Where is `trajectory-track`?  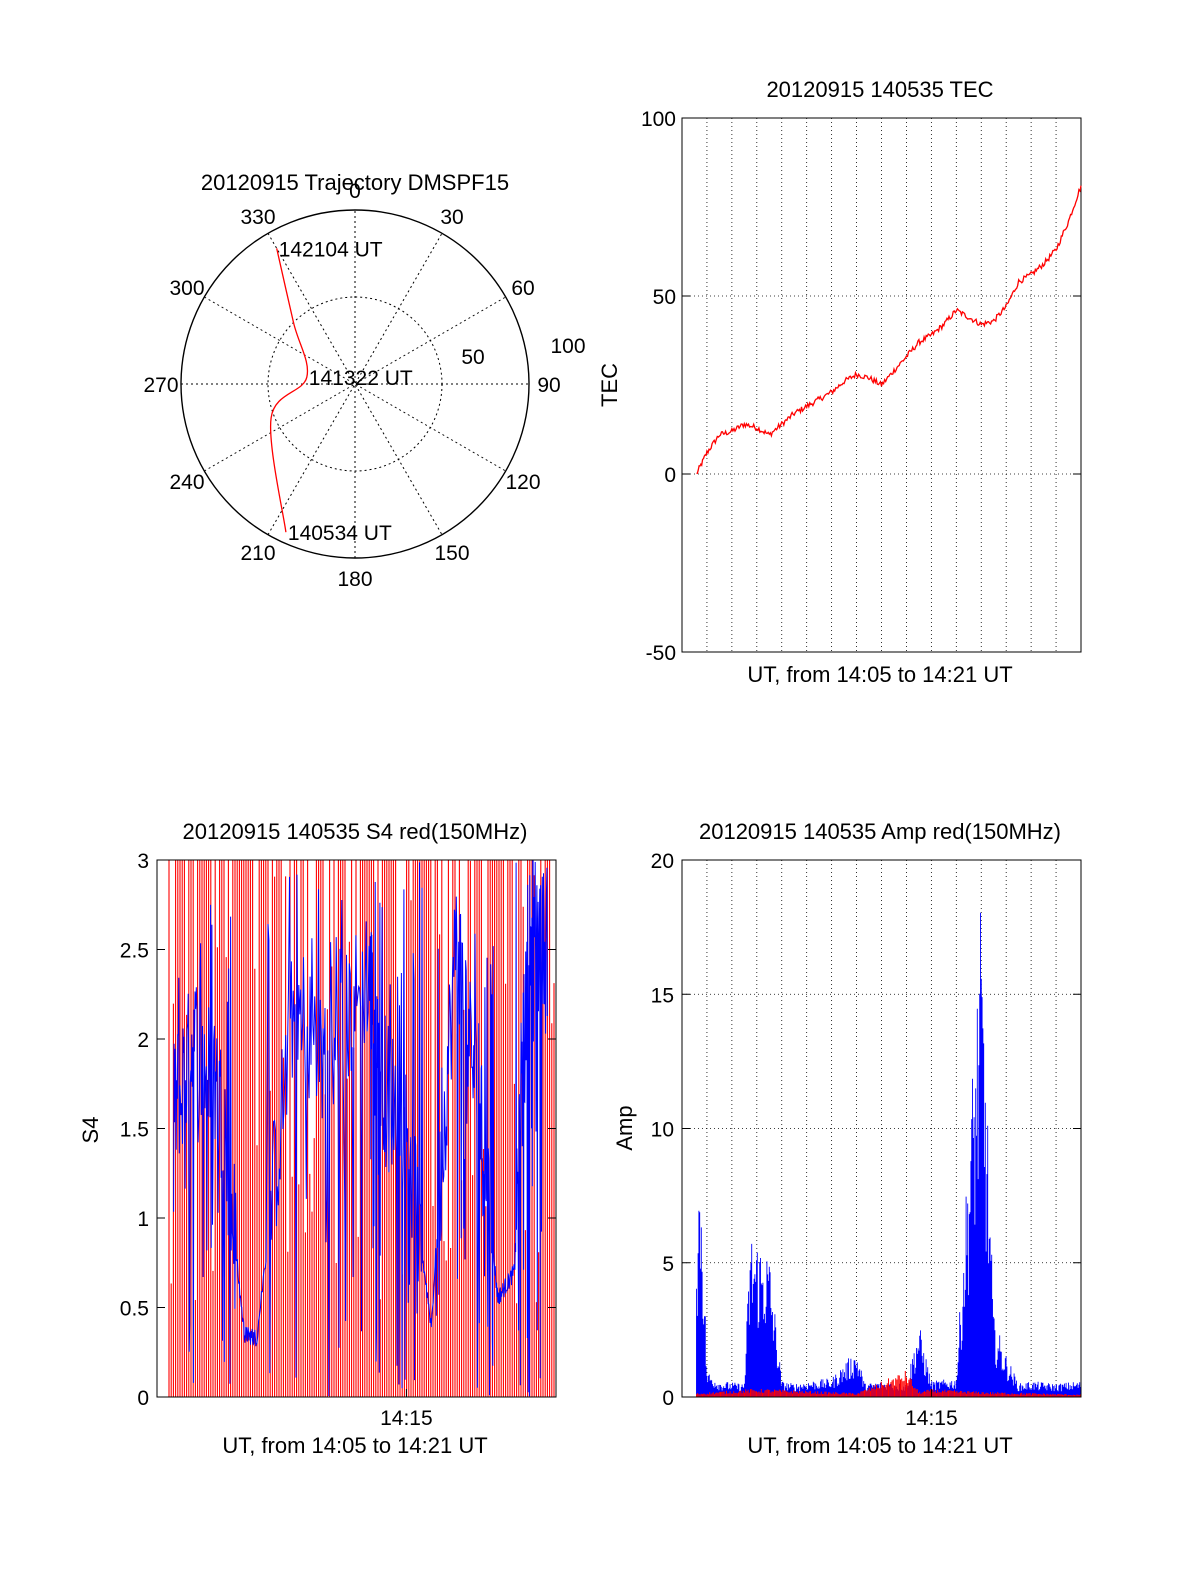 trajectory-track is located at coordinates (289, 390).